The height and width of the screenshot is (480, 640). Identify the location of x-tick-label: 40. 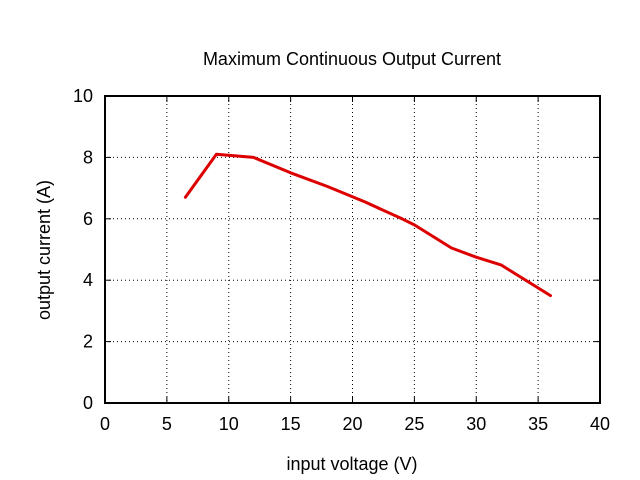
(600, 424).